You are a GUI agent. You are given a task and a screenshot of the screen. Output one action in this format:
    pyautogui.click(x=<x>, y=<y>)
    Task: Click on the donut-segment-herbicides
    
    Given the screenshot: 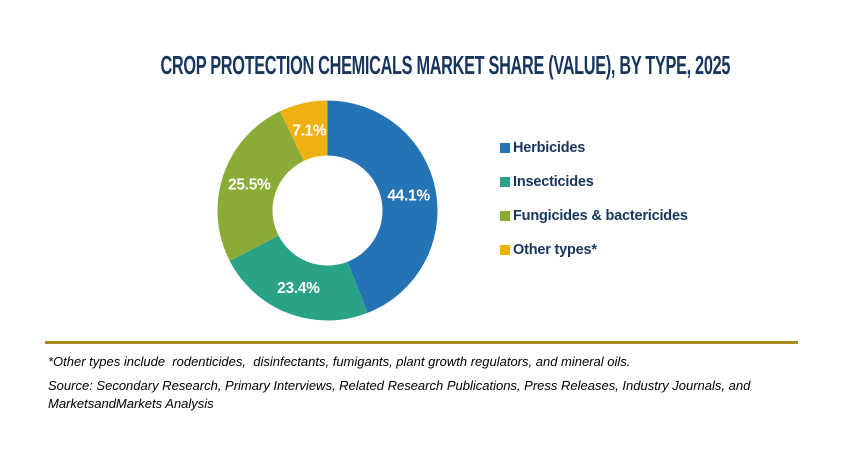 What is the action you would take?
    pyautogui.click(x=382, y=206)
    